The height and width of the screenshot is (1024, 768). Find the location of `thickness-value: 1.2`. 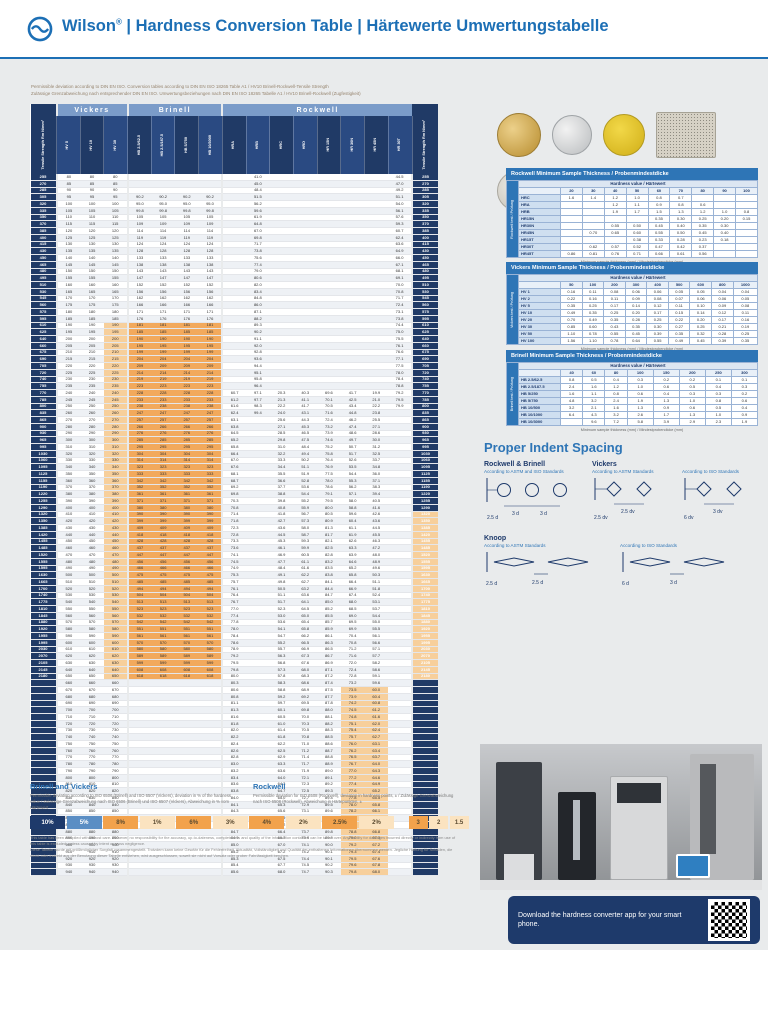

thickness-value: 1.2 is located at coordinates (615, 198).